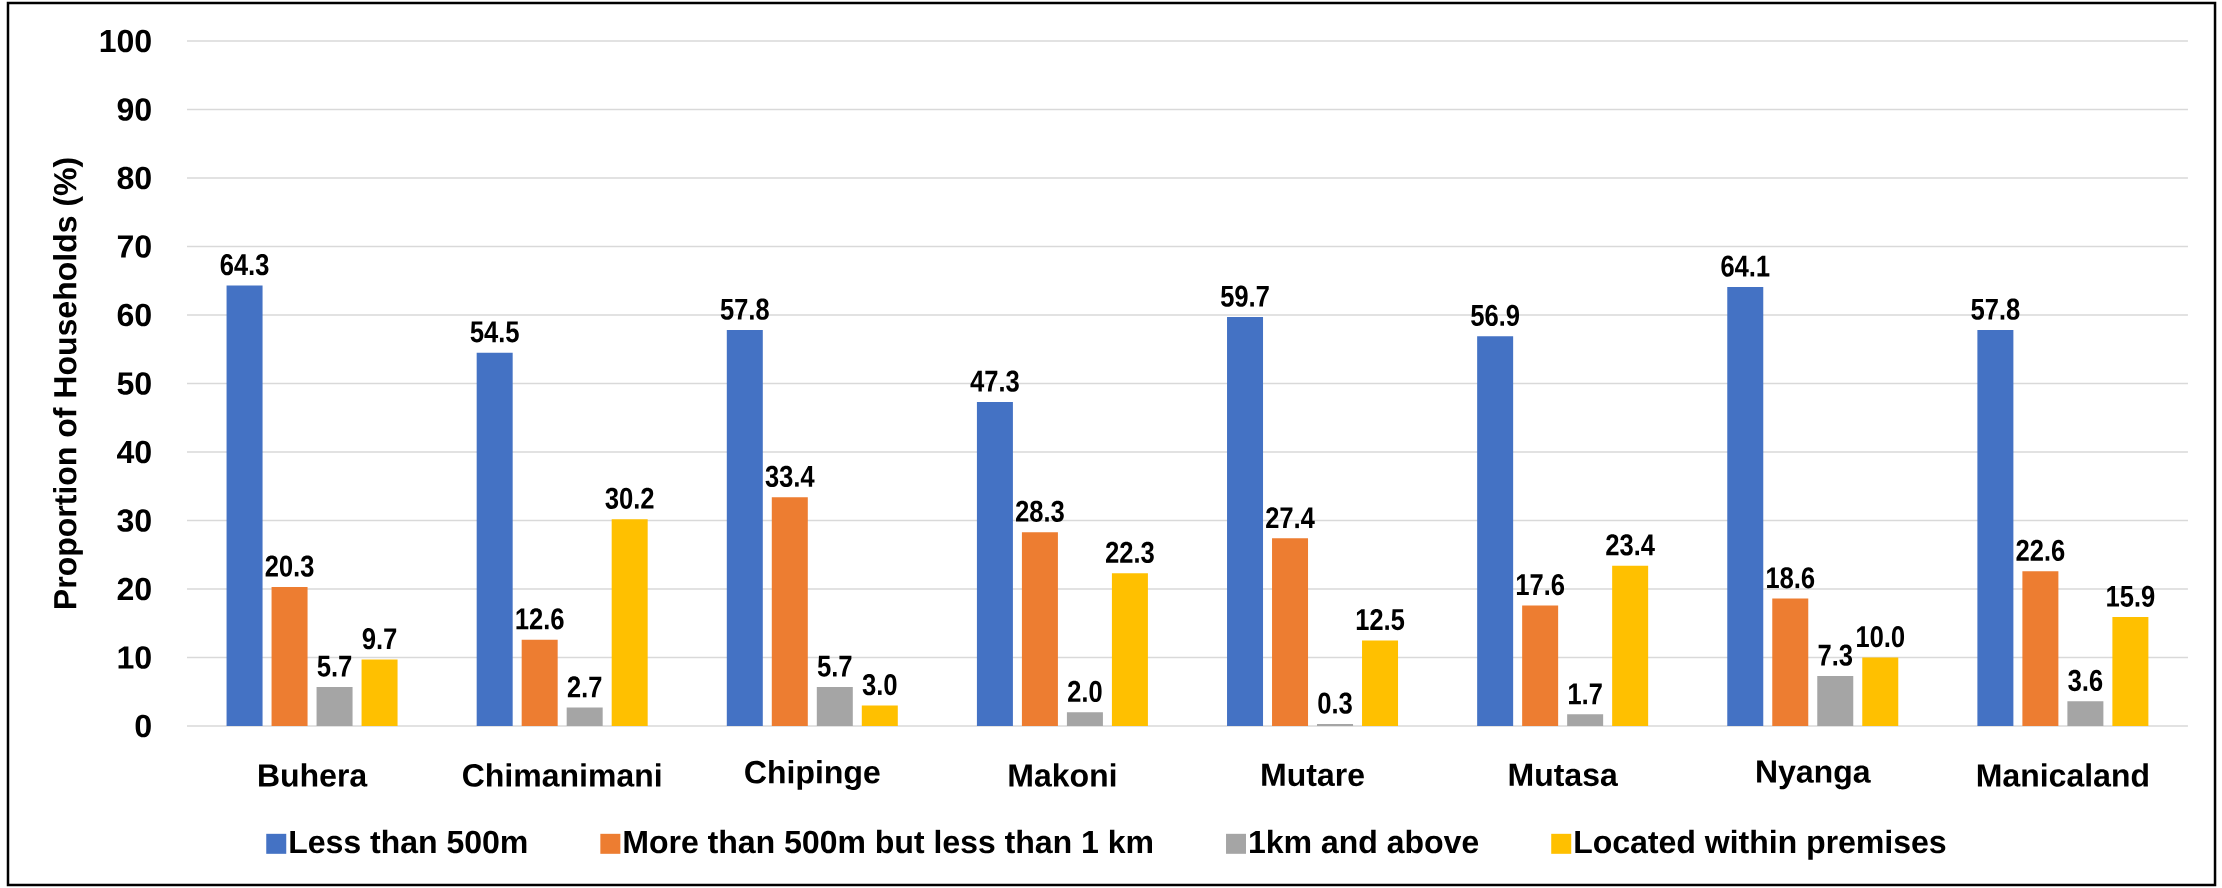 The width and height of the screenshot is (2222, 888). Describe the element at coordinates (134, 452) in the screenshot. I see `y-tick-label: 40` at that location.